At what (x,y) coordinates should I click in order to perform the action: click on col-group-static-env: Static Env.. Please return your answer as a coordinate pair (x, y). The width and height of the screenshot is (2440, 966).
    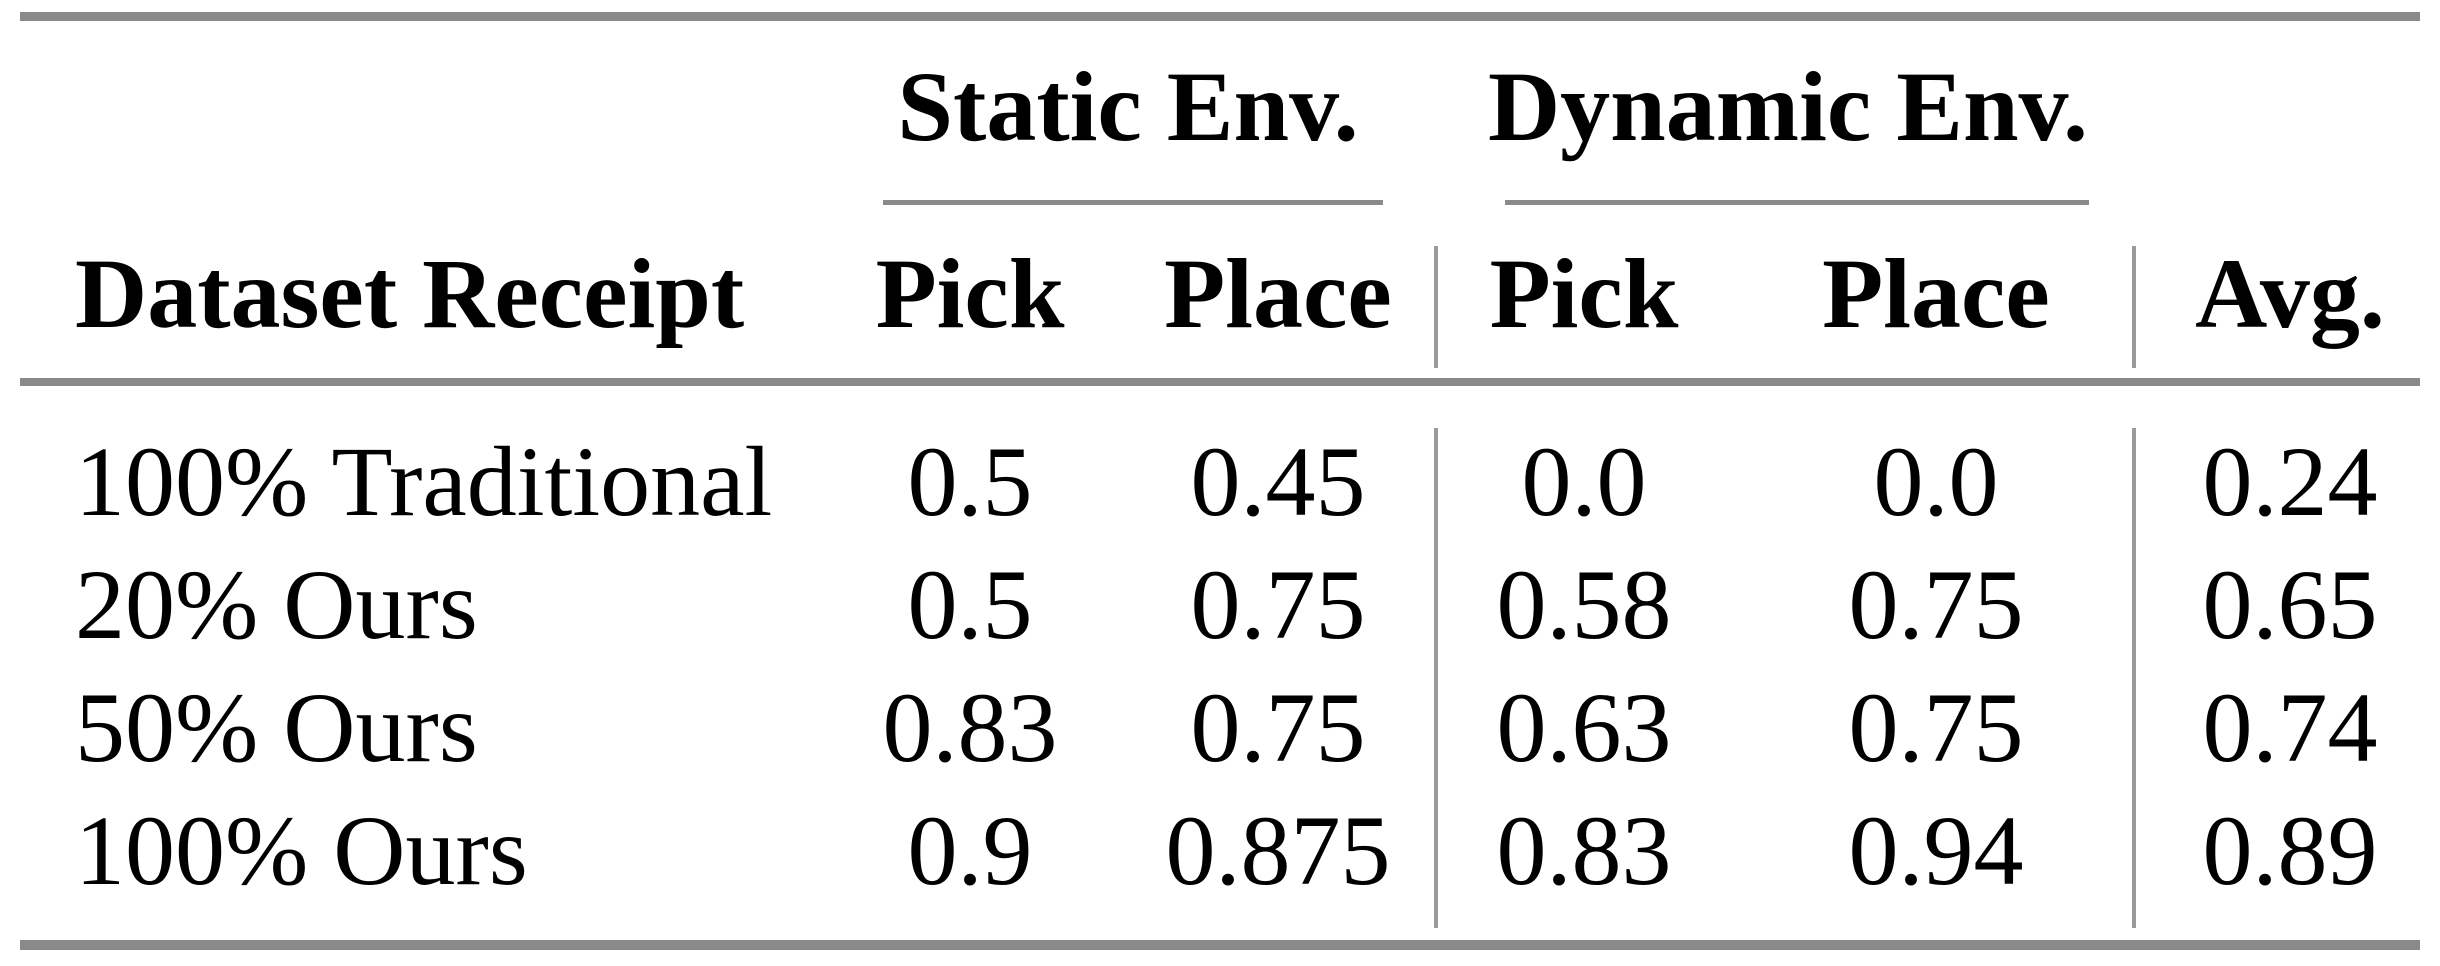
    Looking at the image, I should click on (1128, 106).